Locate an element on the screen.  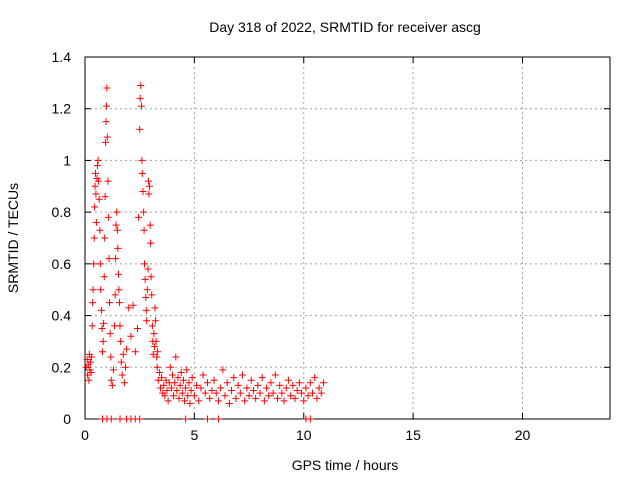
x-tick-label: 0 is located at coordinates (85, 435).